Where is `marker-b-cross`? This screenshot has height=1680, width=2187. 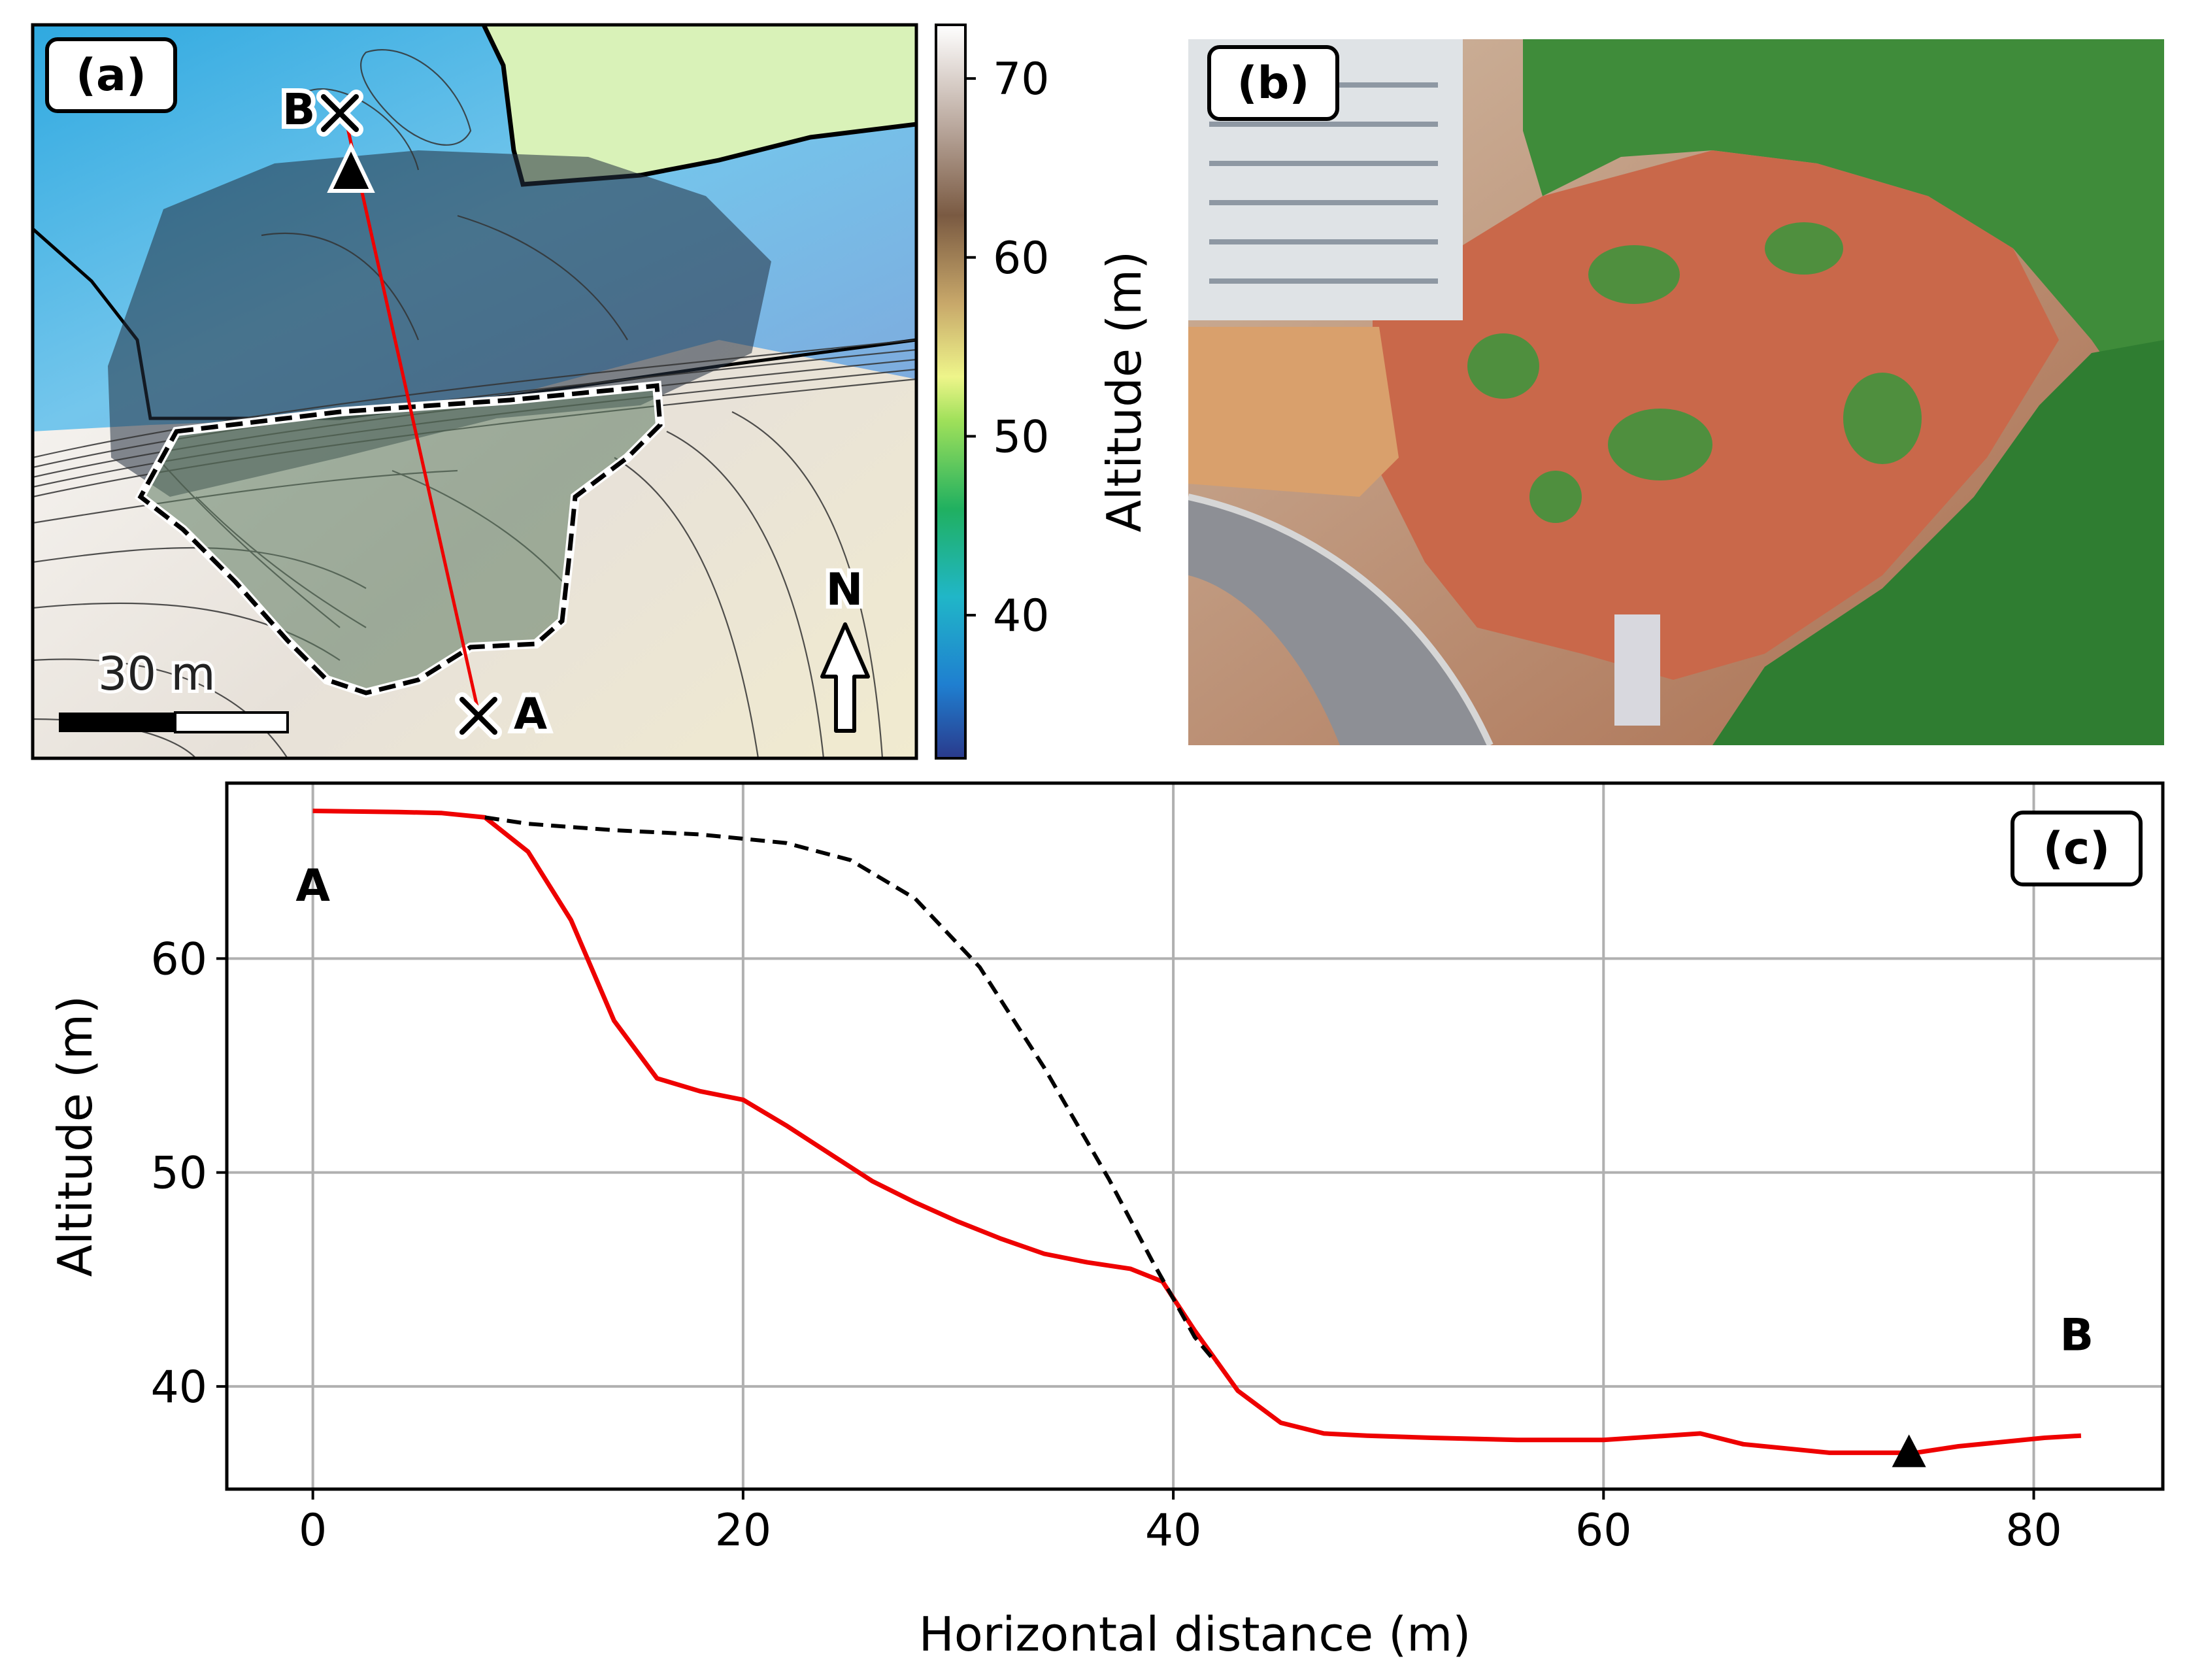 marker-b-cross is located at coordinates (339, 113).